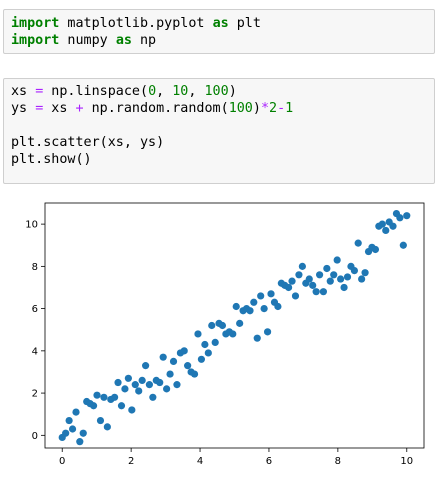  Describe the element at coordinates (219, 159) in the screenshot. I see `code-line: plt.show()` at that location.